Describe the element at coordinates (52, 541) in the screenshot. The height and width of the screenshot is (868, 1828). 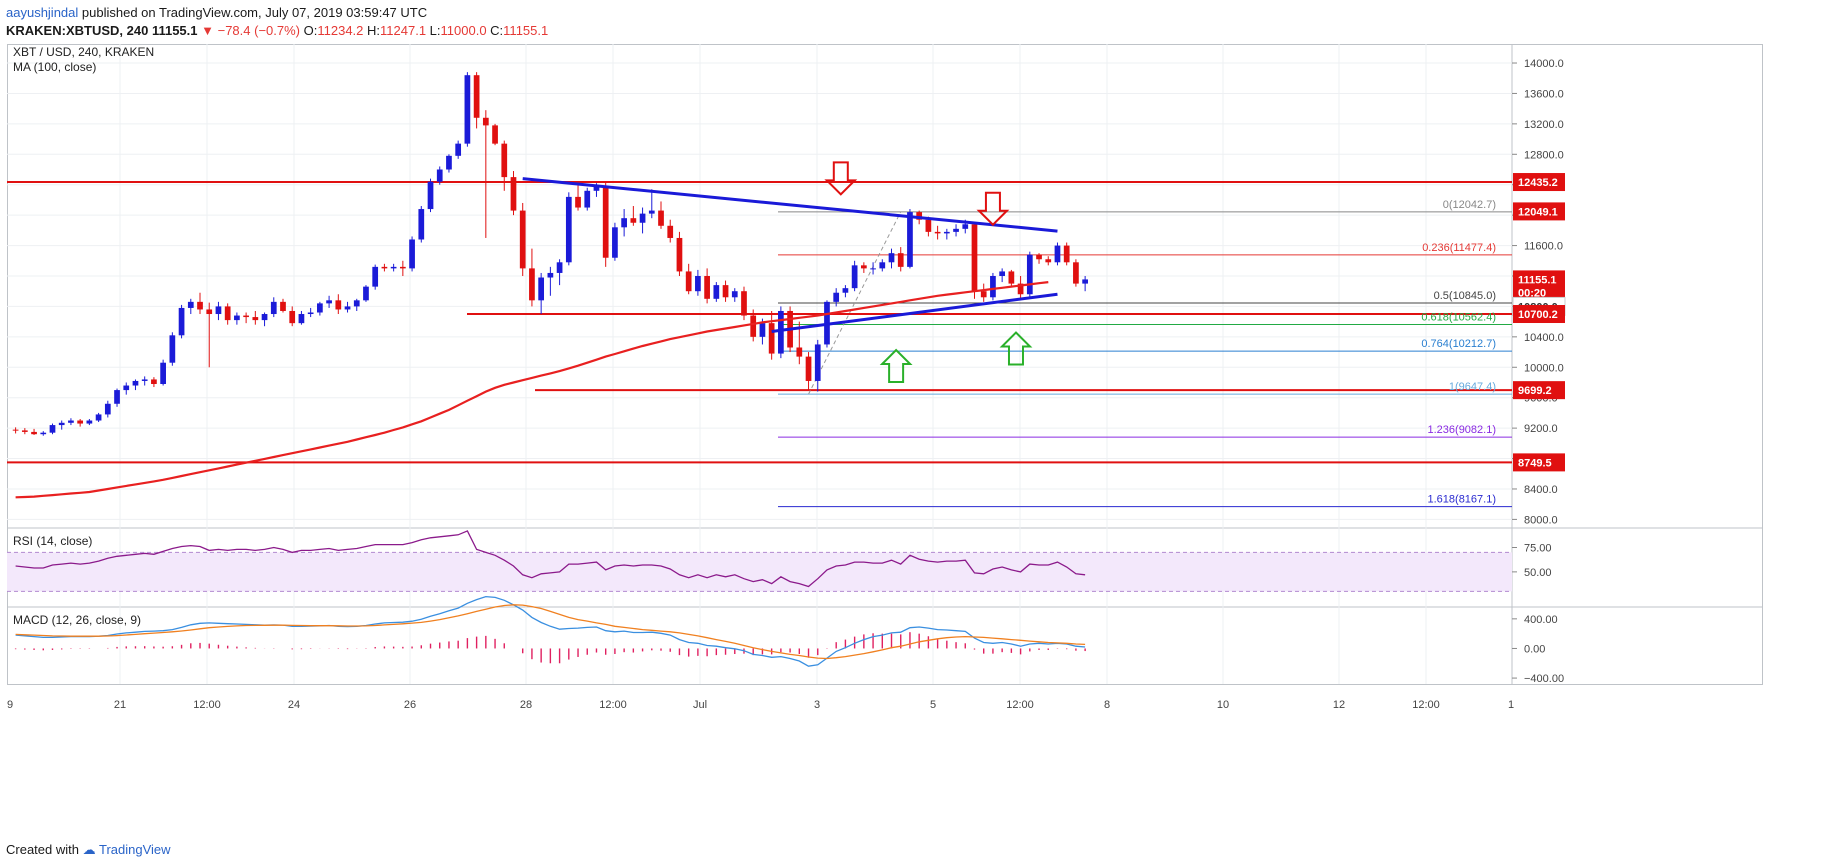
I see `rsi-title: RSI (14, close)` at that location.